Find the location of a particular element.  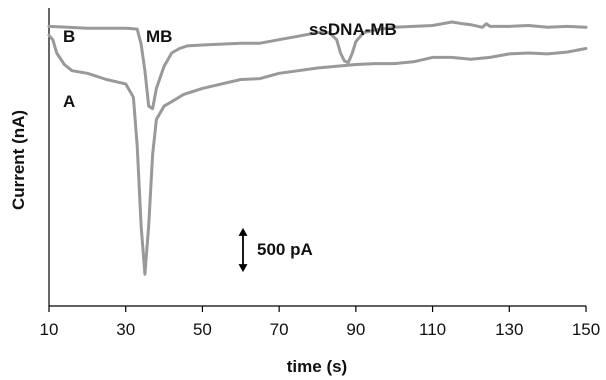

x-axis-title: time (s) is located at coordinates (317, 366).